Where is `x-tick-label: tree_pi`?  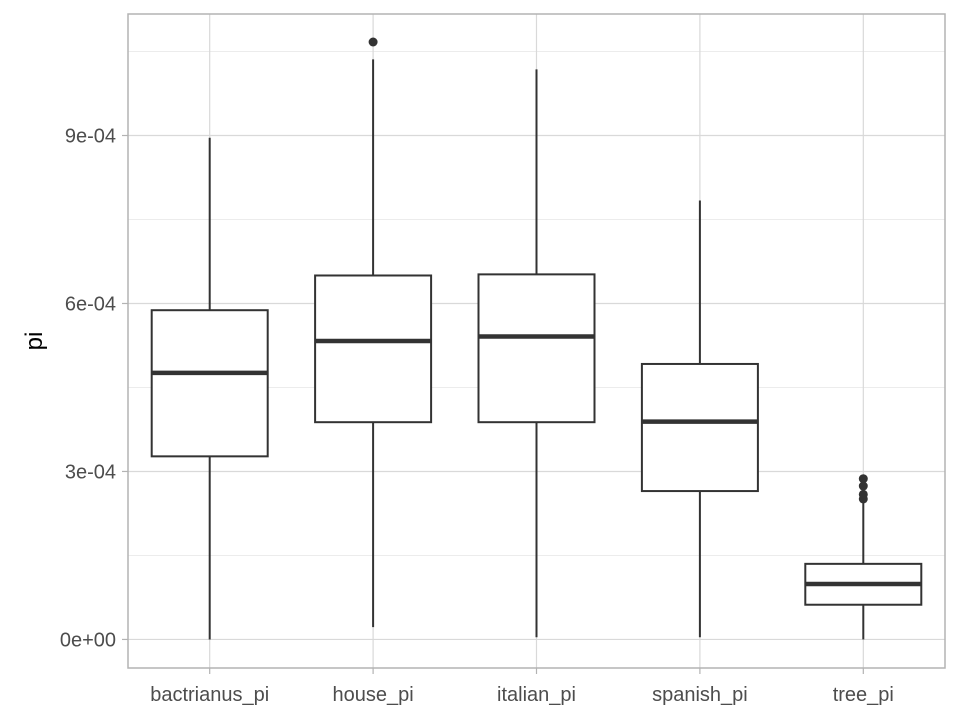
x-tick-label: tree_pi is located at coordinates (863, 695).